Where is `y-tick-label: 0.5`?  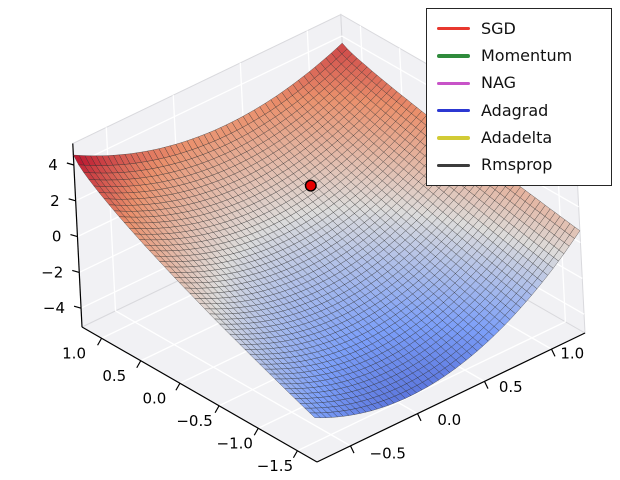 y-tick-label: 0.5 is located at coordinates (511, 387).